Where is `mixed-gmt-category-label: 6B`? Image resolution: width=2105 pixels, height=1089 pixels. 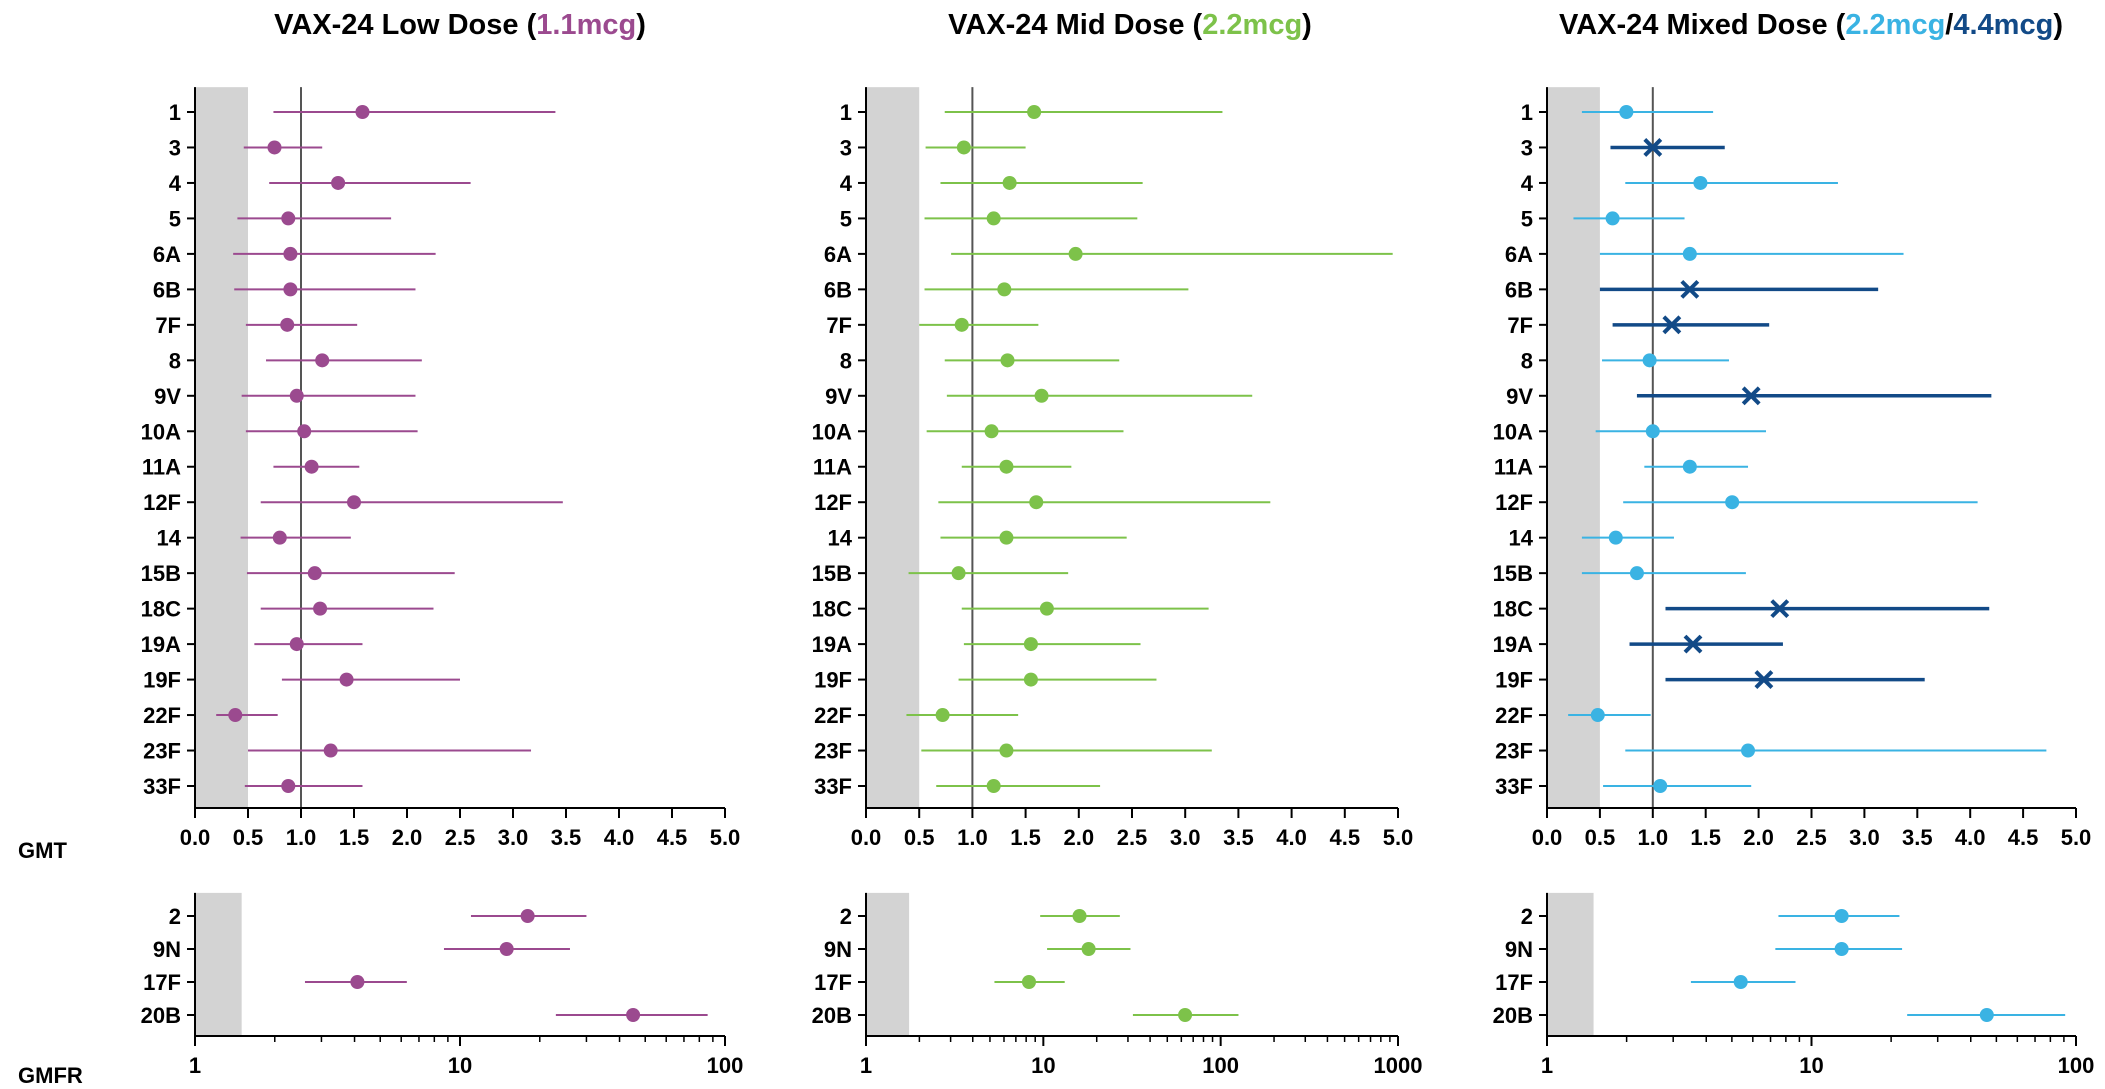
mixed-gmt-category-label: 6B is located at coordinates (1519, 289).